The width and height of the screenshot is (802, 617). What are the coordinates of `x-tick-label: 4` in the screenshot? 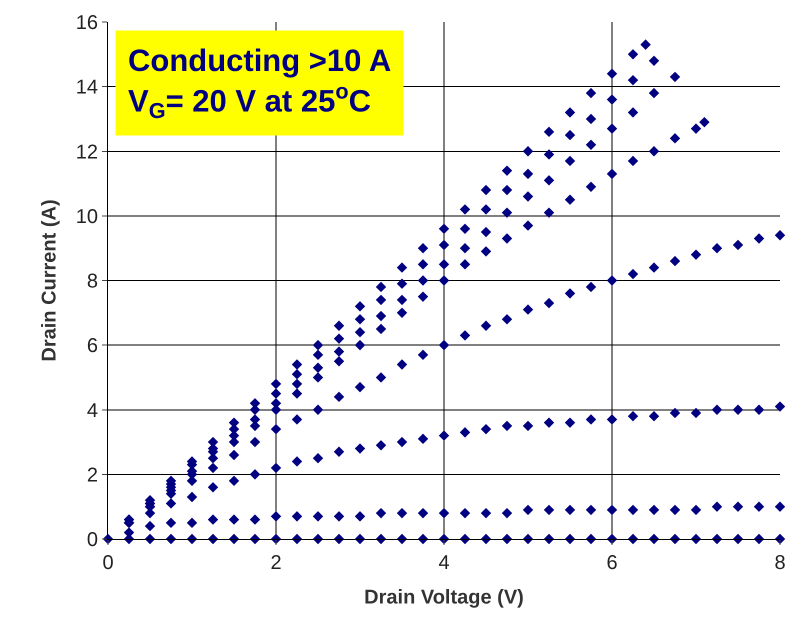 It's located at (444, 563).